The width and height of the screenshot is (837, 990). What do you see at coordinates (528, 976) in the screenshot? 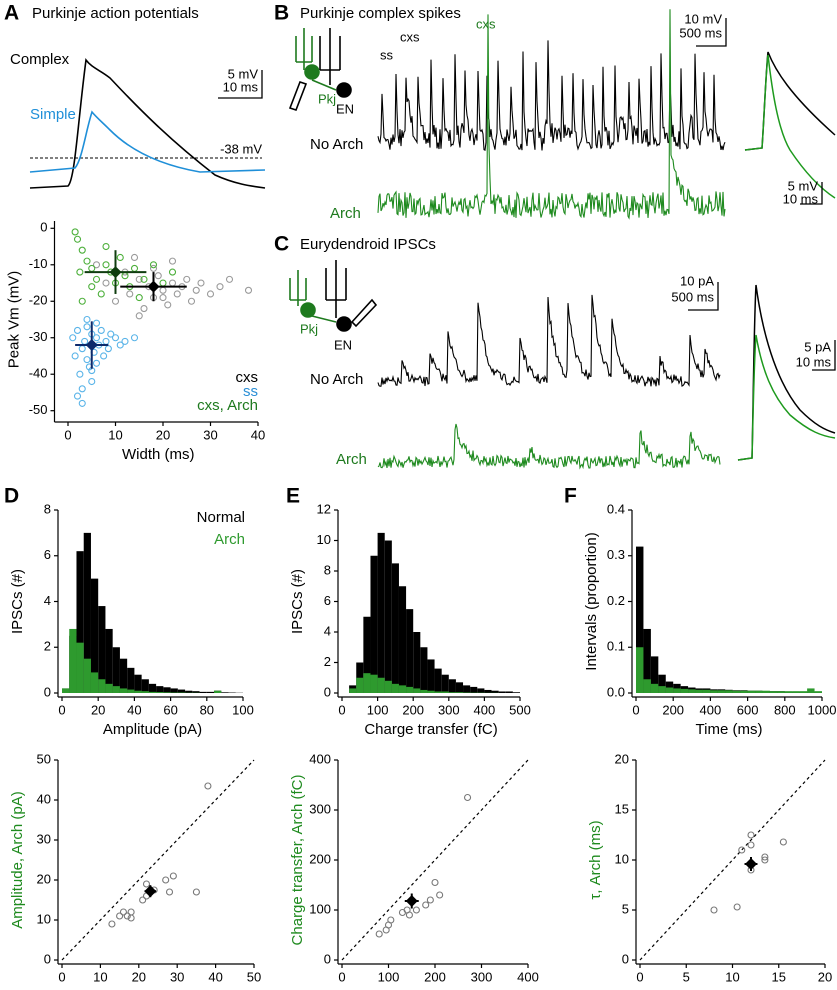
I see `x-tick-label: 400` at bounding box center [528, 976].